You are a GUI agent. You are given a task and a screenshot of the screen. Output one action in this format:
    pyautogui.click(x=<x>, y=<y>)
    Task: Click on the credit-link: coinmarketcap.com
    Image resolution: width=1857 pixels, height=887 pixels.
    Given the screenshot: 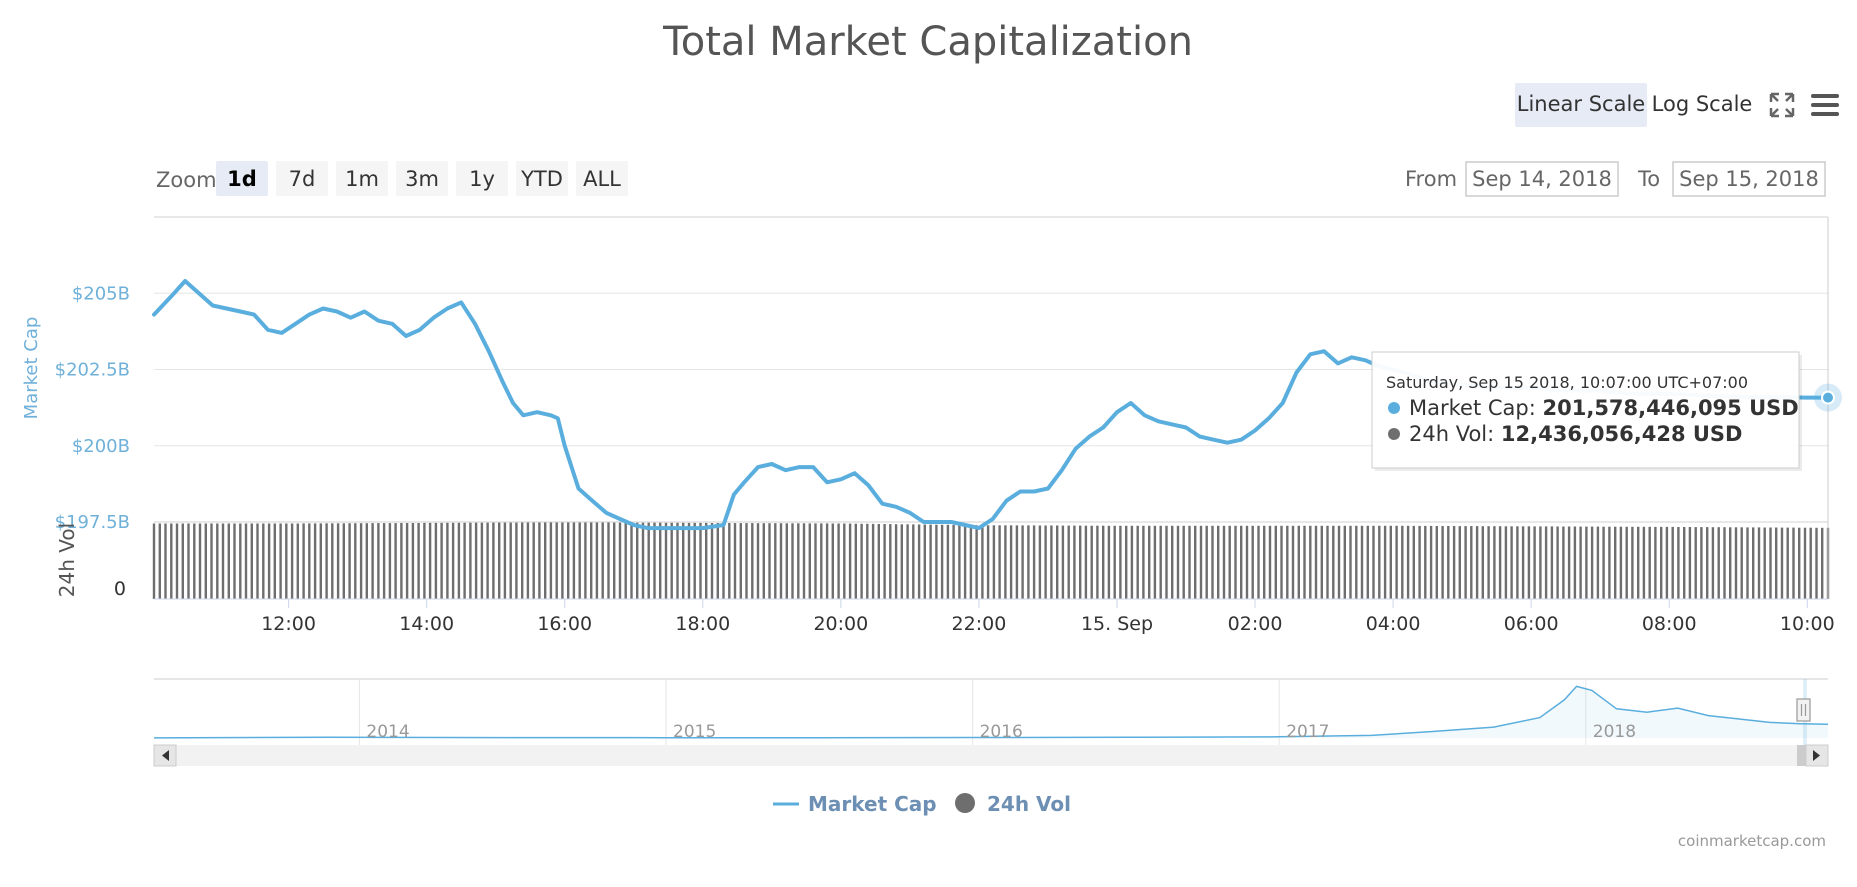 What is the action you would take?
    pyautogui.click(x=1752, y=841)
    